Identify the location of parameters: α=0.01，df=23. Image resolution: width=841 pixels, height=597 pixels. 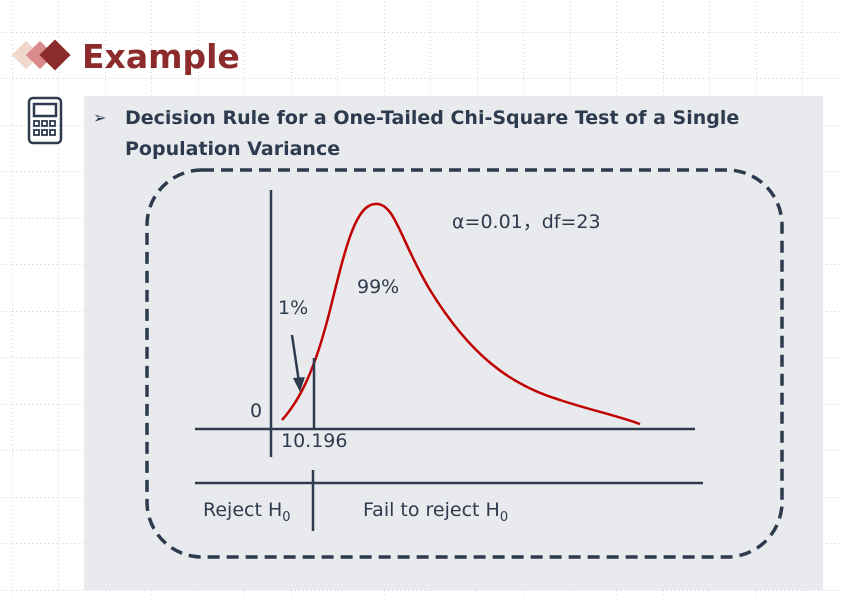
(526, 222).